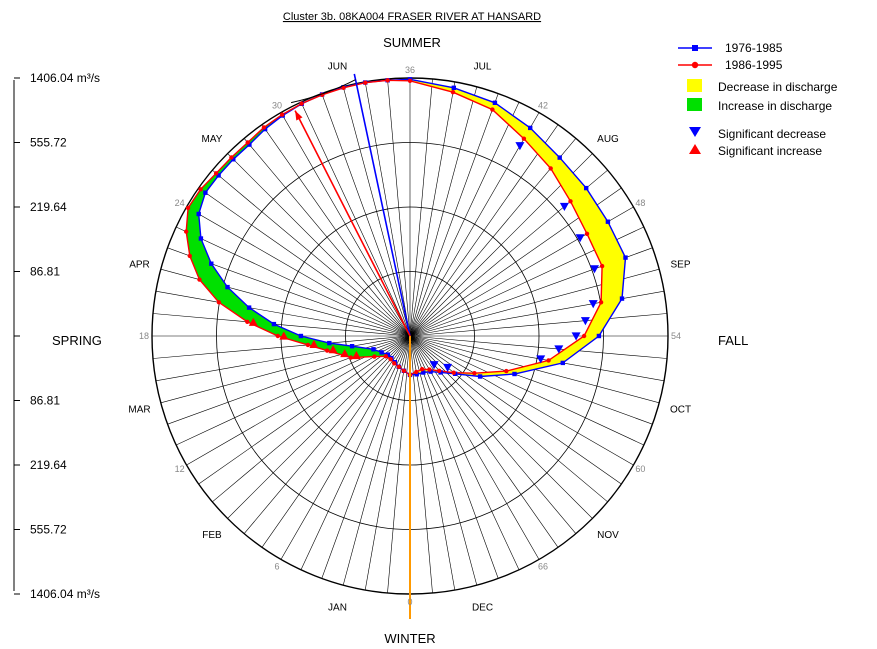 The height and width of the screenshot is (649, 877). What do you see at coordinates (695, 48) in the screenshot?
I see `legend-marker-1976-1985` at bounding box center [695, 48].